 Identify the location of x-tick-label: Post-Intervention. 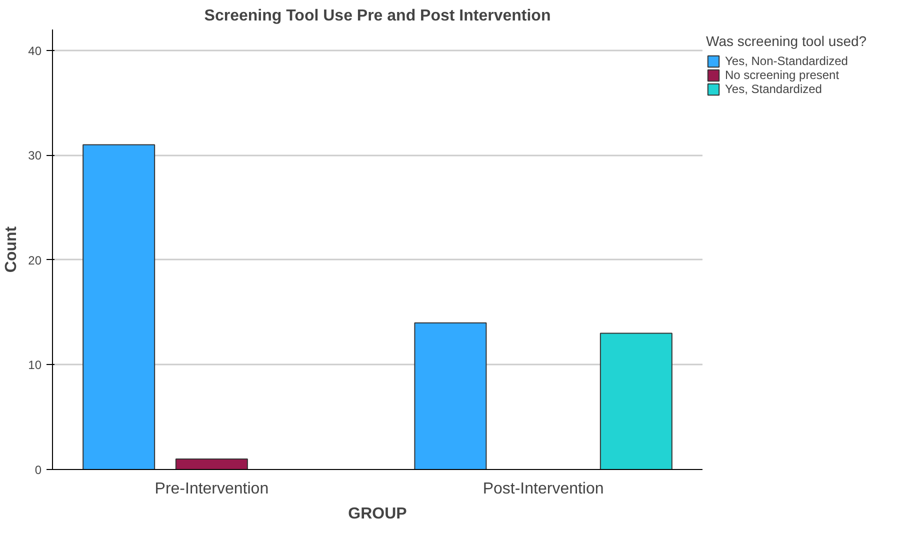
(543, 489).